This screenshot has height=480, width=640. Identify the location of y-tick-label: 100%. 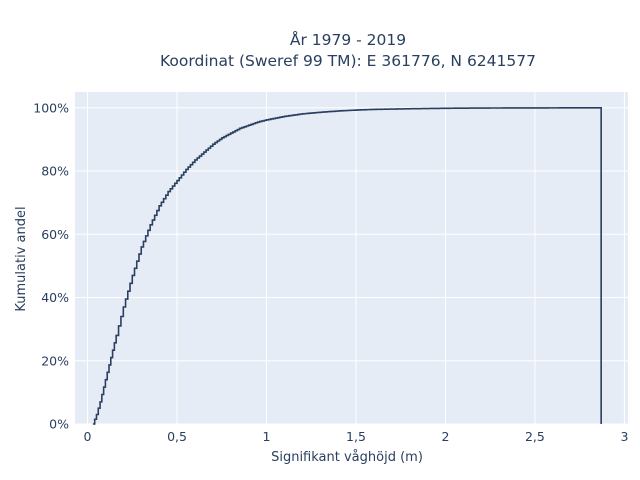
(51, 107).